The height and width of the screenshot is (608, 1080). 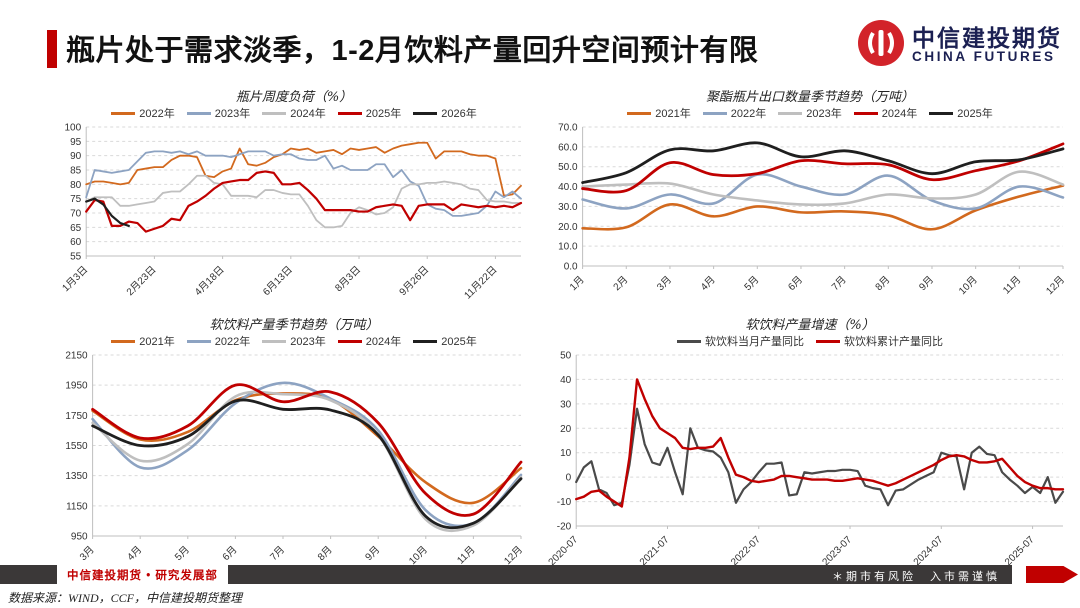 What do you see at coordinates (620, 283) in the screenshot?
I see `svg-text: 2月` at bounding box center [620, 283].